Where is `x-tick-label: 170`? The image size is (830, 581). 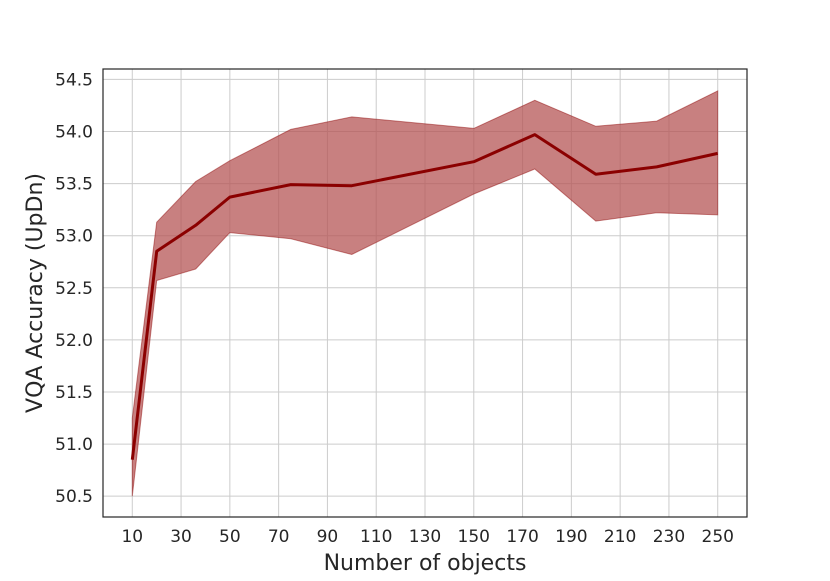
x-tick-label: 170 is located at coordinates (522, 537).